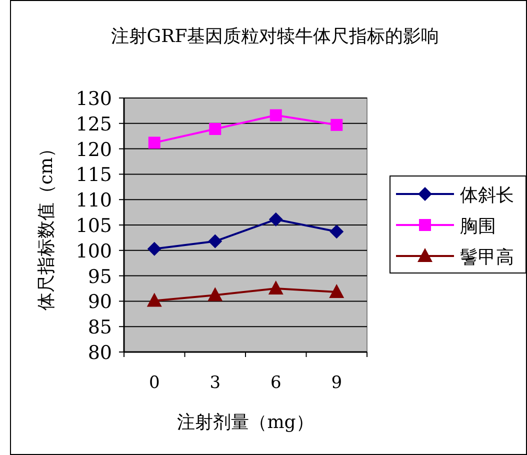  I want to click on y-tick-label: 80, so click(100, 353).